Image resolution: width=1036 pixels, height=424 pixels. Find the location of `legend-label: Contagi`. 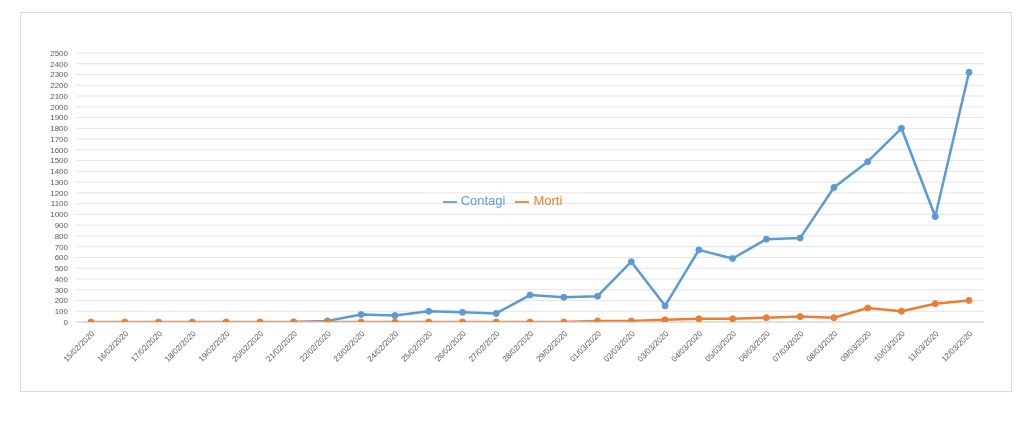

legend-label: Contagi is located at coordinates (483, 201).